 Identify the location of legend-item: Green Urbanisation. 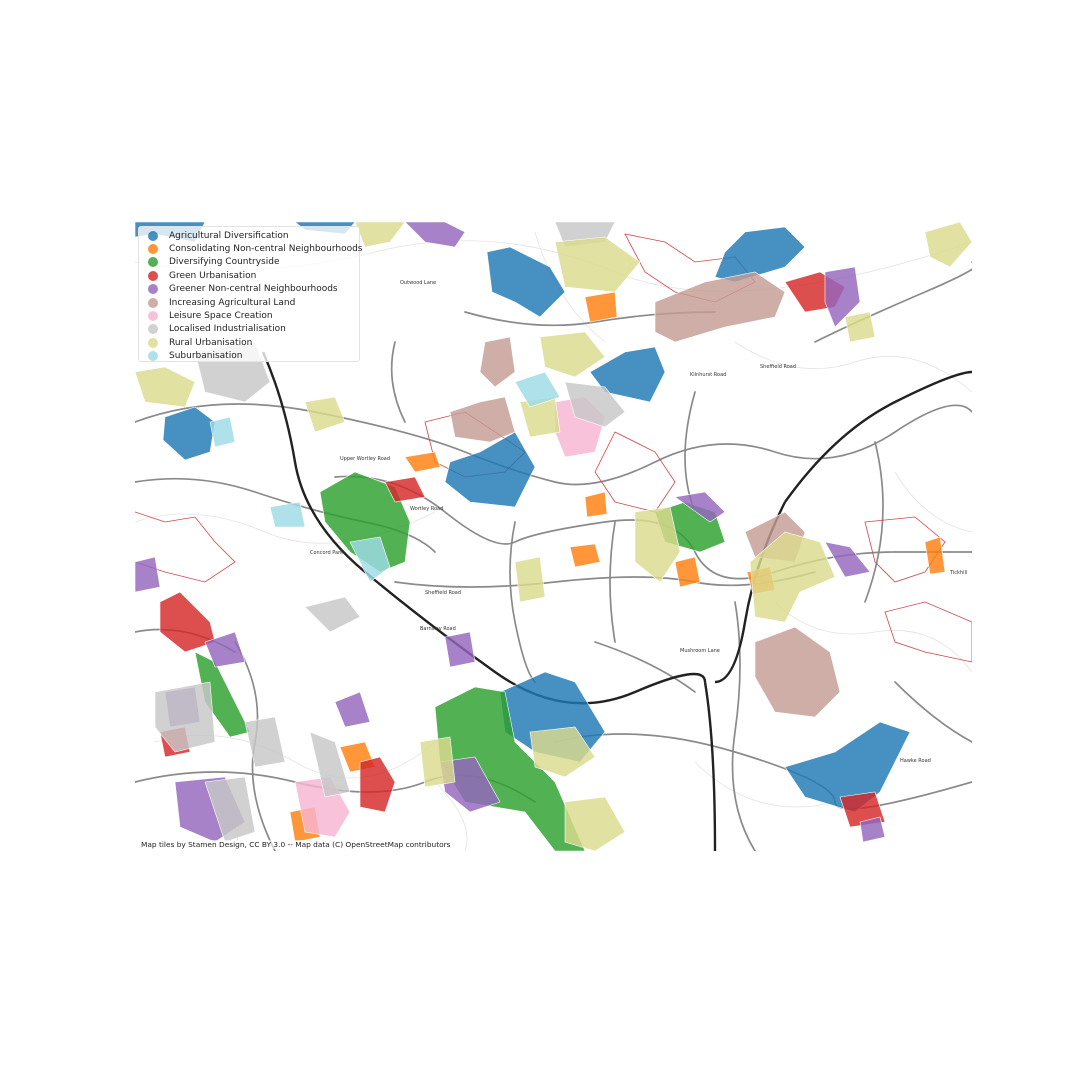
(249, 275).